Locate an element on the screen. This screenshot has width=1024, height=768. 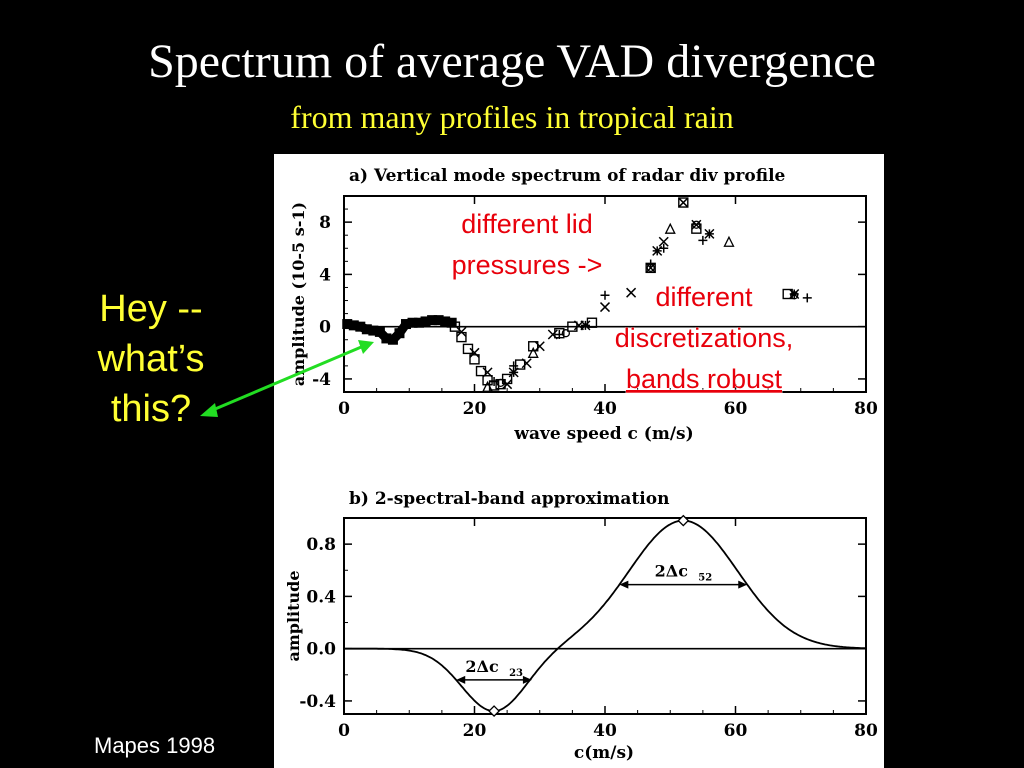
panel-b-band-label-sub: 23 is located at coordinates (516, 673).